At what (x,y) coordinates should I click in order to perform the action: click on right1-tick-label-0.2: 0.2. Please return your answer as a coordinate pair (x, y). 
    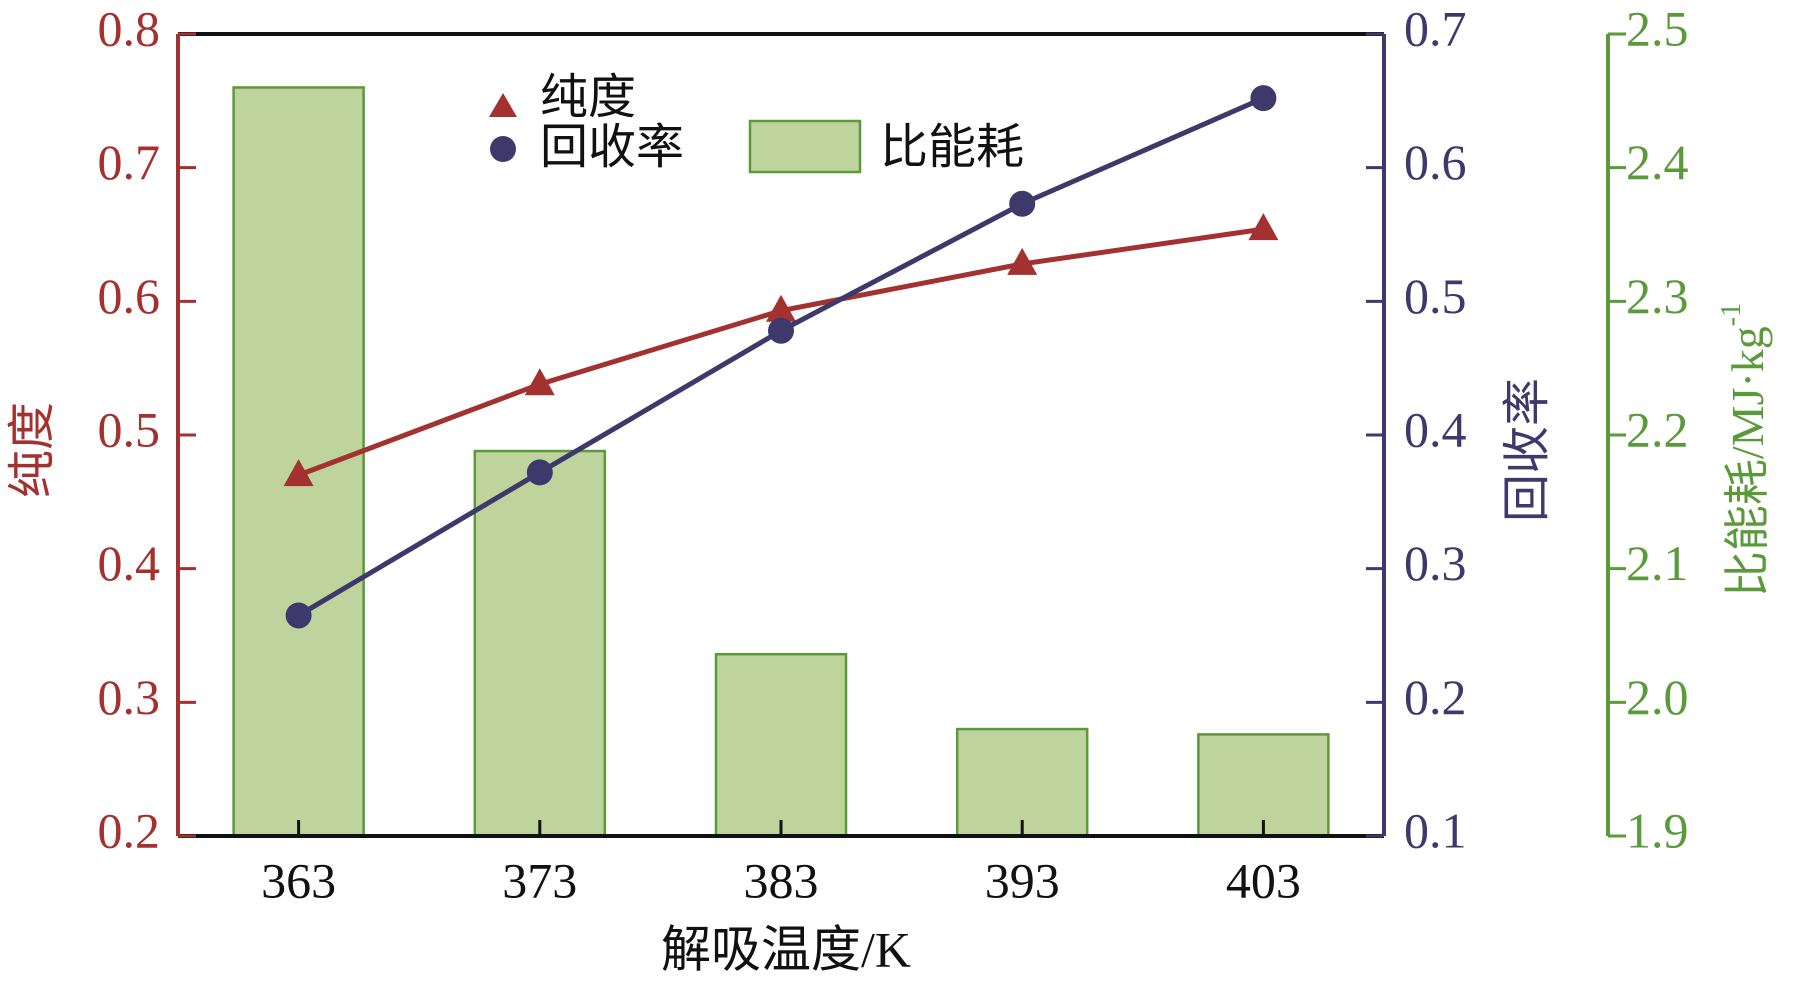
    Looking at the image, I should click on (1435, 697).